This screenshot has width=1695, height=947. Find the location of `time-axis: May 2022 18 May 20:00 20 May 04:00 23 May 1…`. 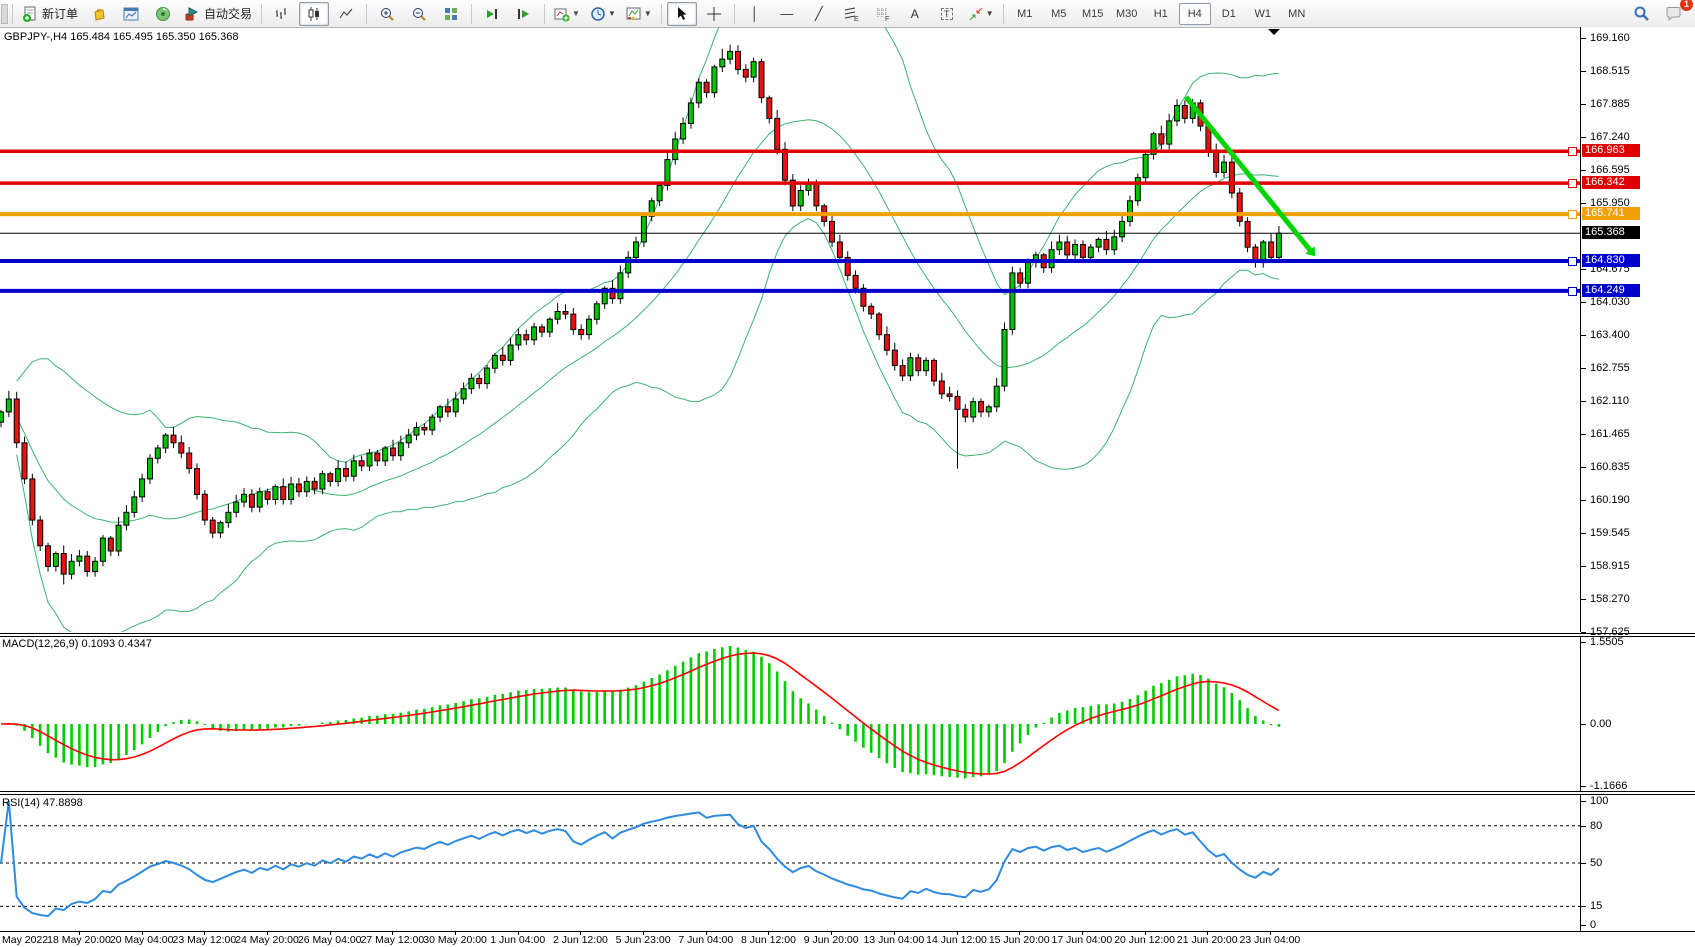

time-axis: May 2022 18 May 20:00 20 May 04:00 23 May 1… is located at coordinates (847, 939).